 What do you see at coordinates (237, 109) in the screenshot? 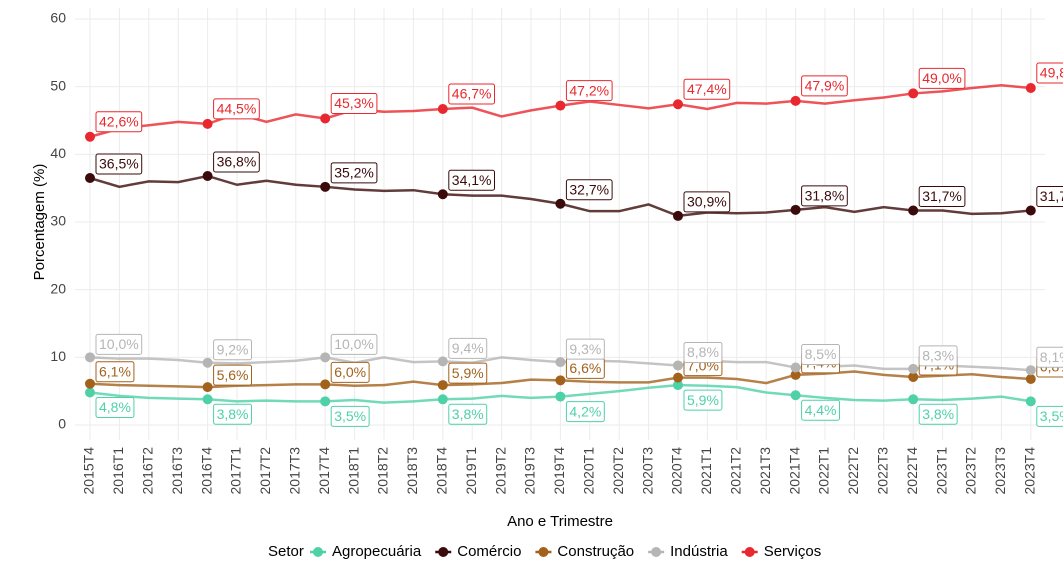
I see `data-label-text: 44,5%` at bounding box center [237, 109].